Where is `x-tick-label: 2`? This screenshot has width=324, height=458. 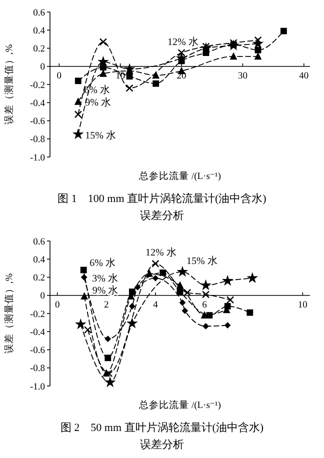
x-tick-label: 2 is located at coordinates (107, 305).